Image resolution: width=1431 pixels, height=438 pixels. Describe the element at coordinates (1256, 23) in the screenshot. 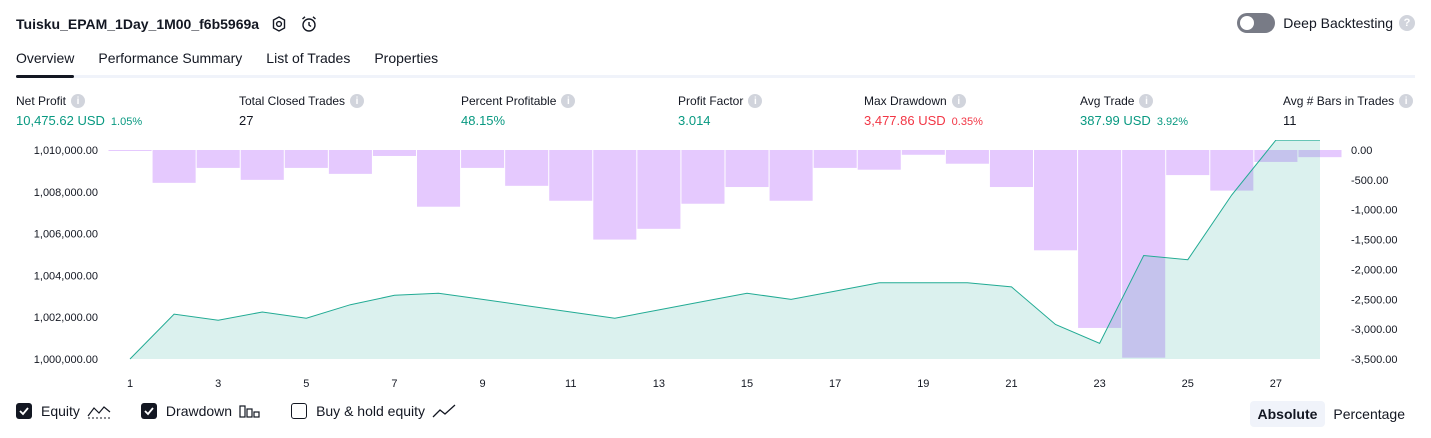

I see `deep-backtesting-toggle` at that location.